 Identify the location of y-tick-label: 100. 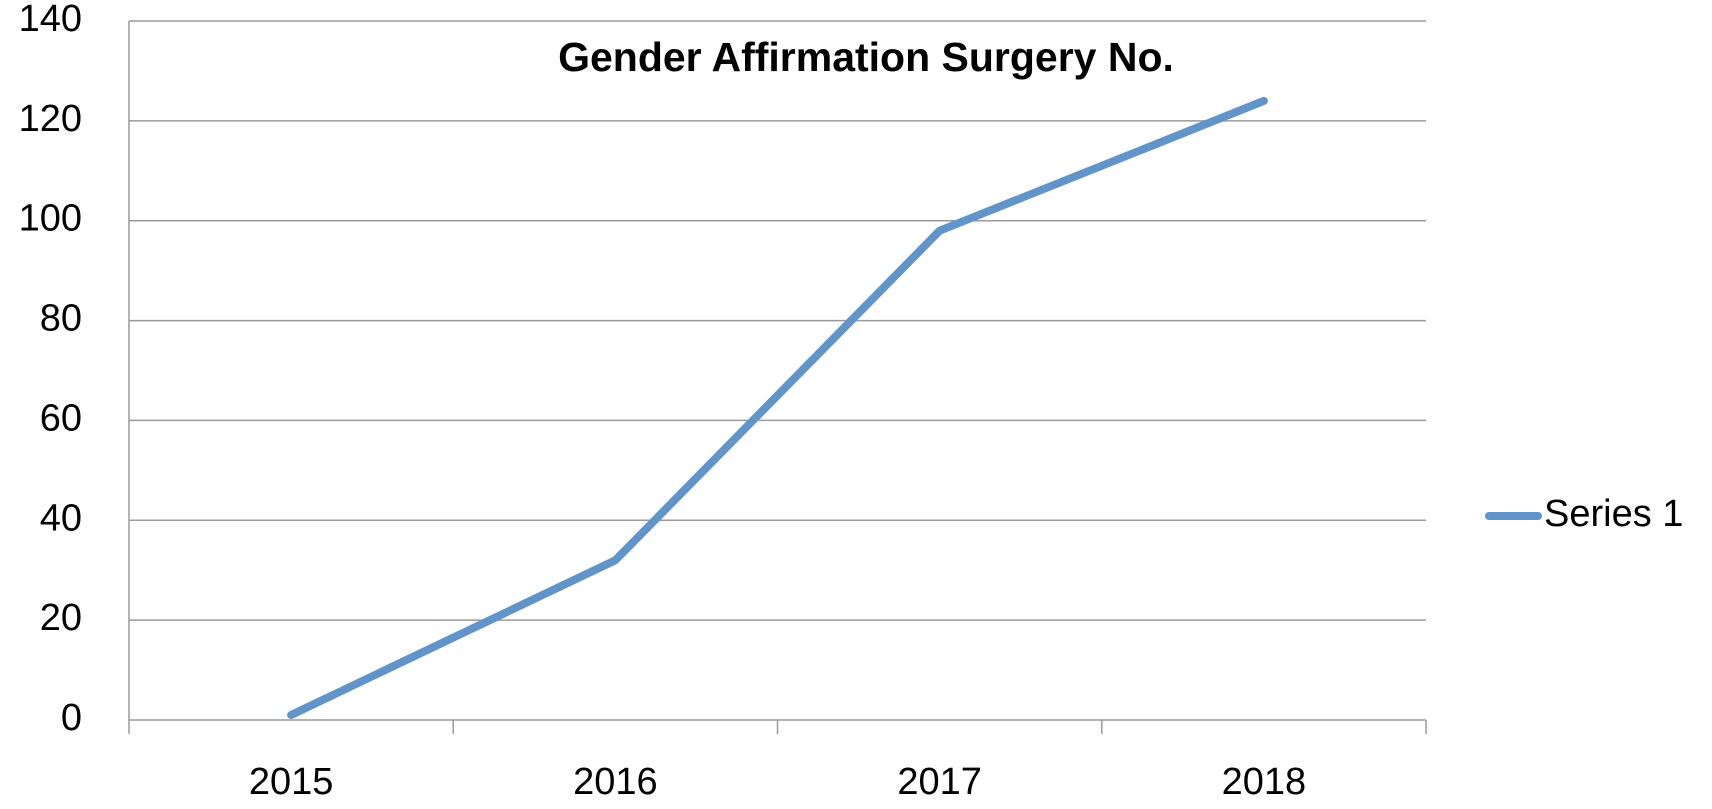
(50, 219).